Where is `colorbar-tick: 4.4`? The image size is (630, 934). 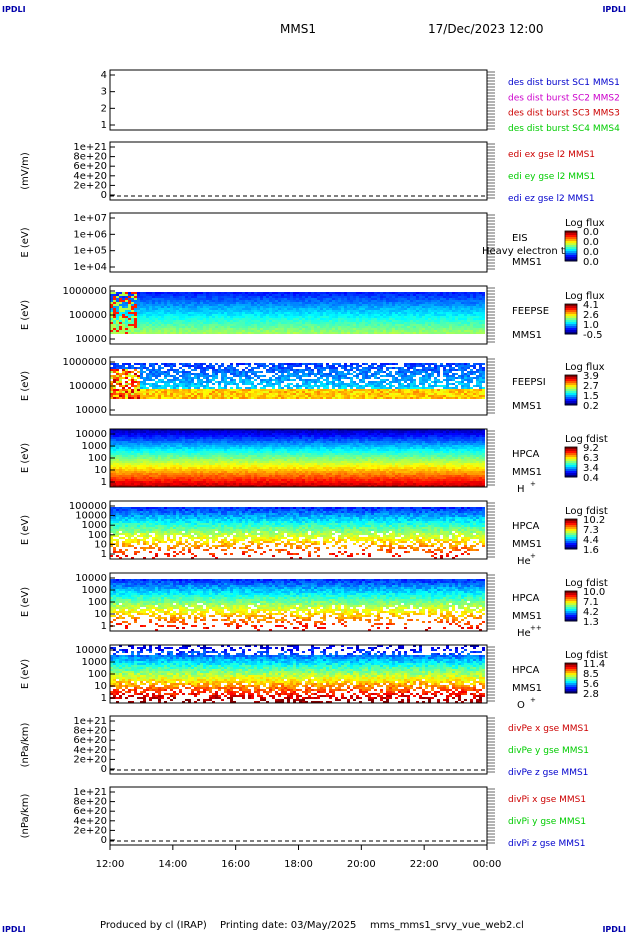 colorbar-tick: 4.4 is located at coordinates (591, 540).